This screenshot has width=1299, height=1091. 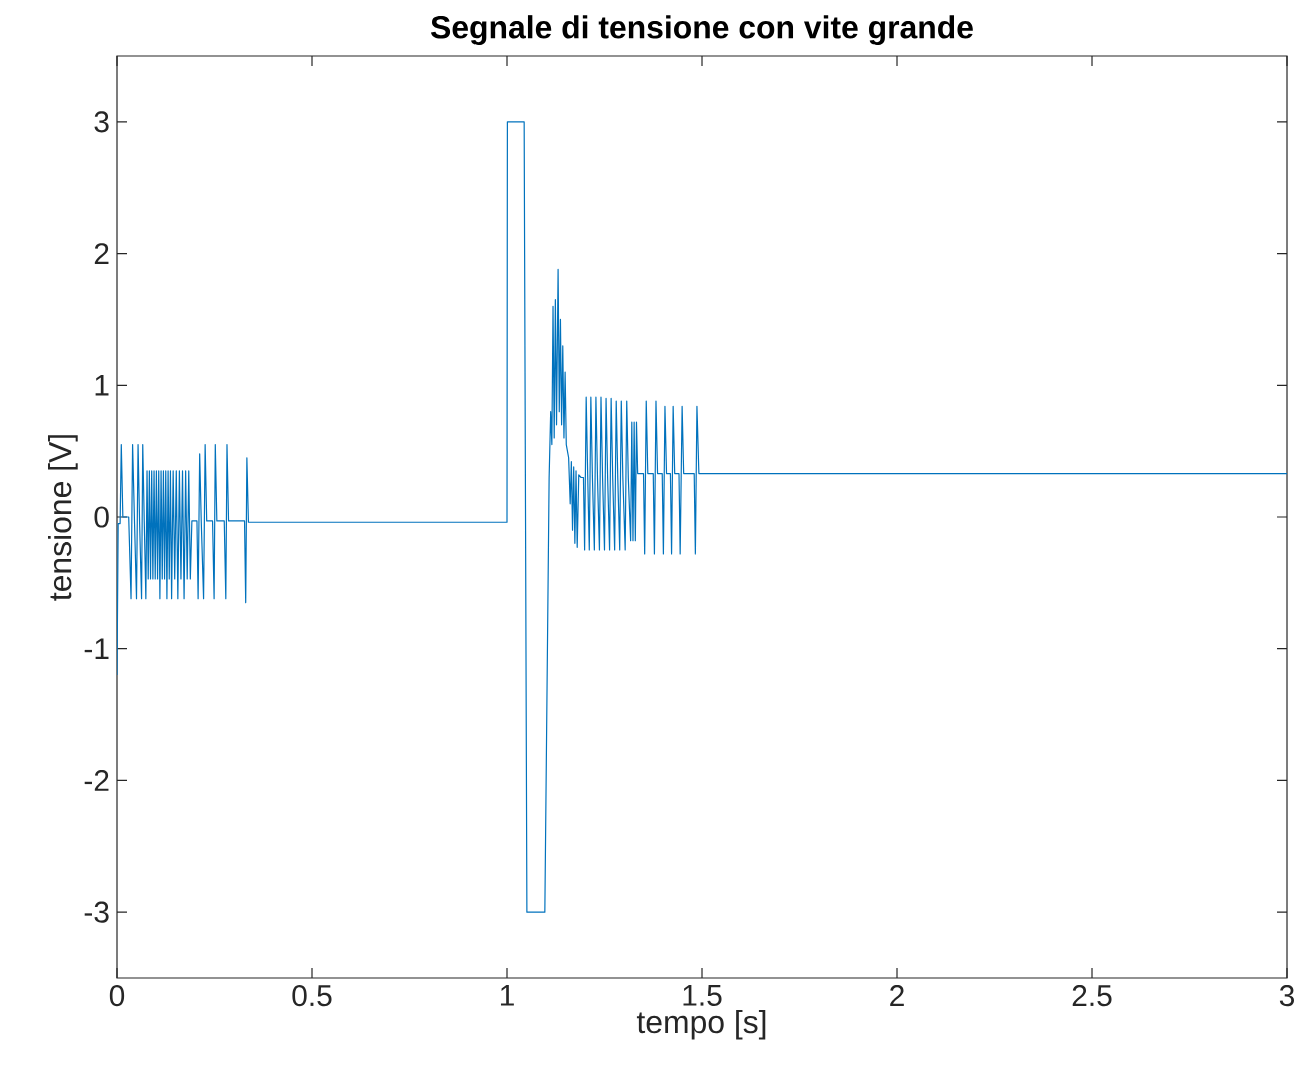 What do you see at coordinates (101, 254) in the screenshot?
I see `y-tick-label: 2` at bounding box center [101, 254].